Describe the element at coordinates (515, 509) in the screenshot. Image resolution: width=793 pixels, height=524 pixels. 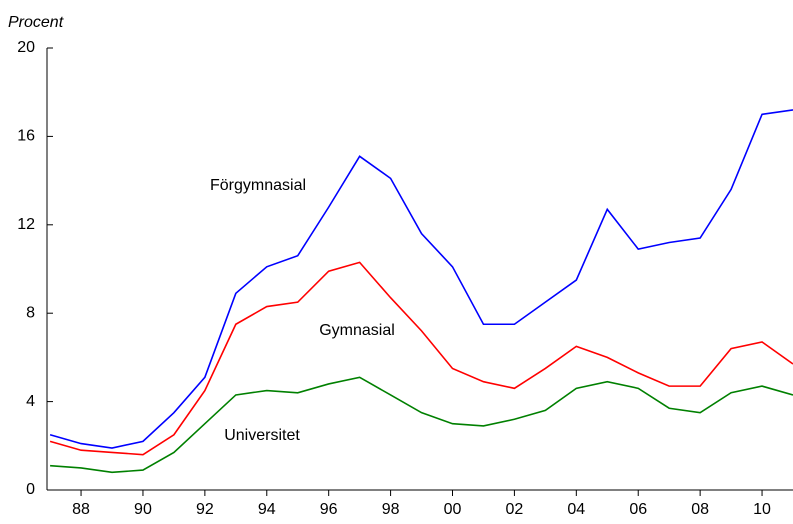
I see `x-tick-label: 02` at that location.